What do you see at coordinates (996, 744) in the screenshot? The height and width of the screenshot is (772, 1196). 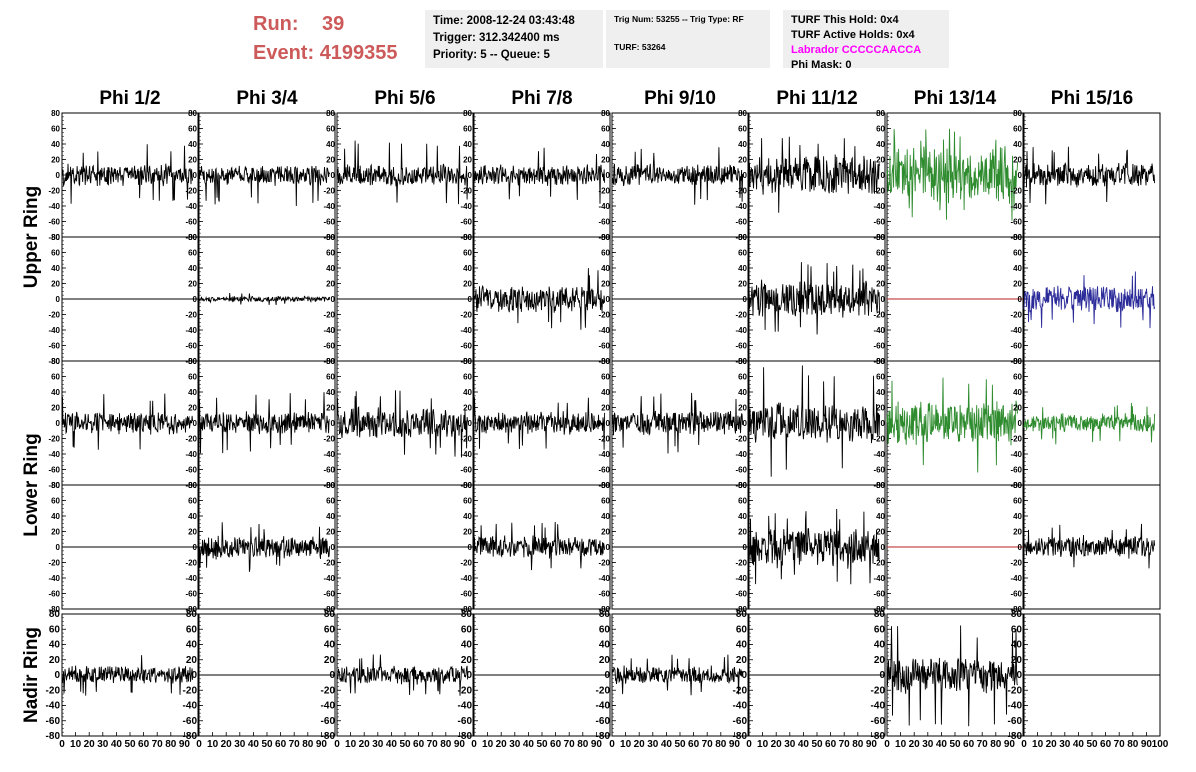 I see `x-tick-label: 80` at bounding box center [996, 744].